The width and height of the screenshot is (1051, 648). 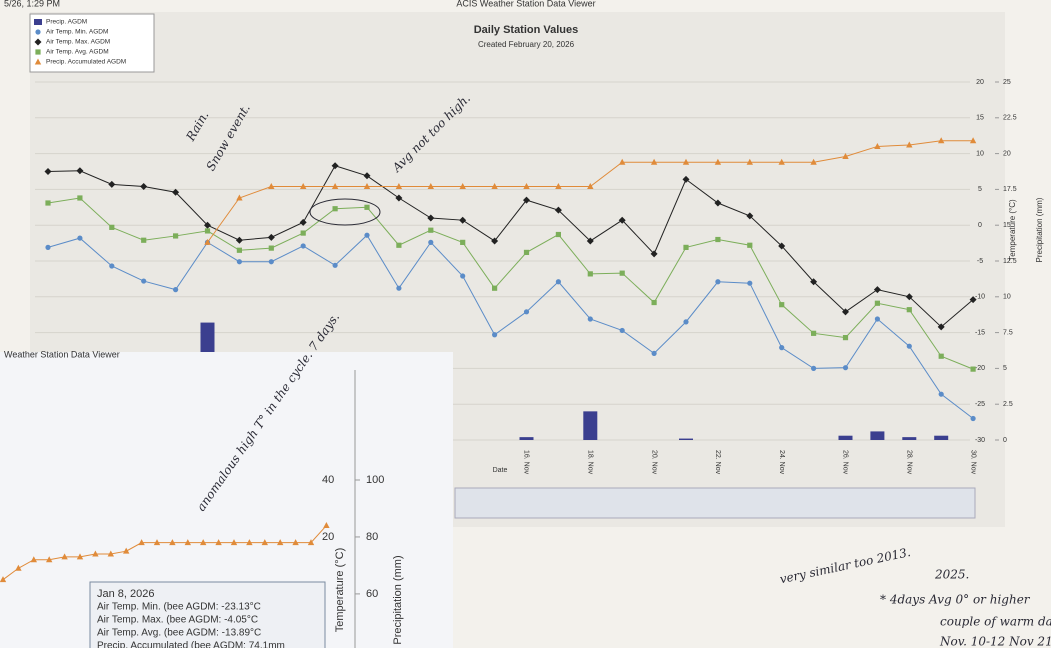 What do you see at coordinates (845, 462) in the screenshot?
I see `x-tick-label: 26. Nov` at bounding box center [845, 462].